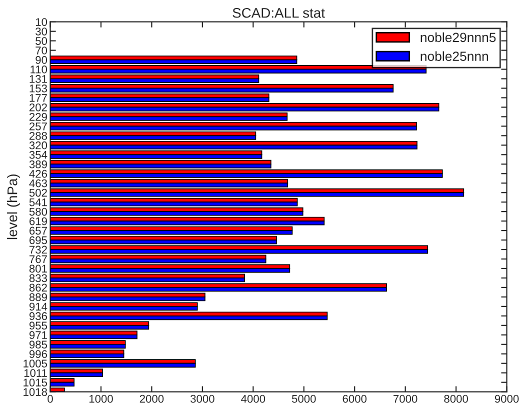 This screenshot has width=529, height=412. I want to click on chart-title: SCAD:ALL stat, so click(278, 13).